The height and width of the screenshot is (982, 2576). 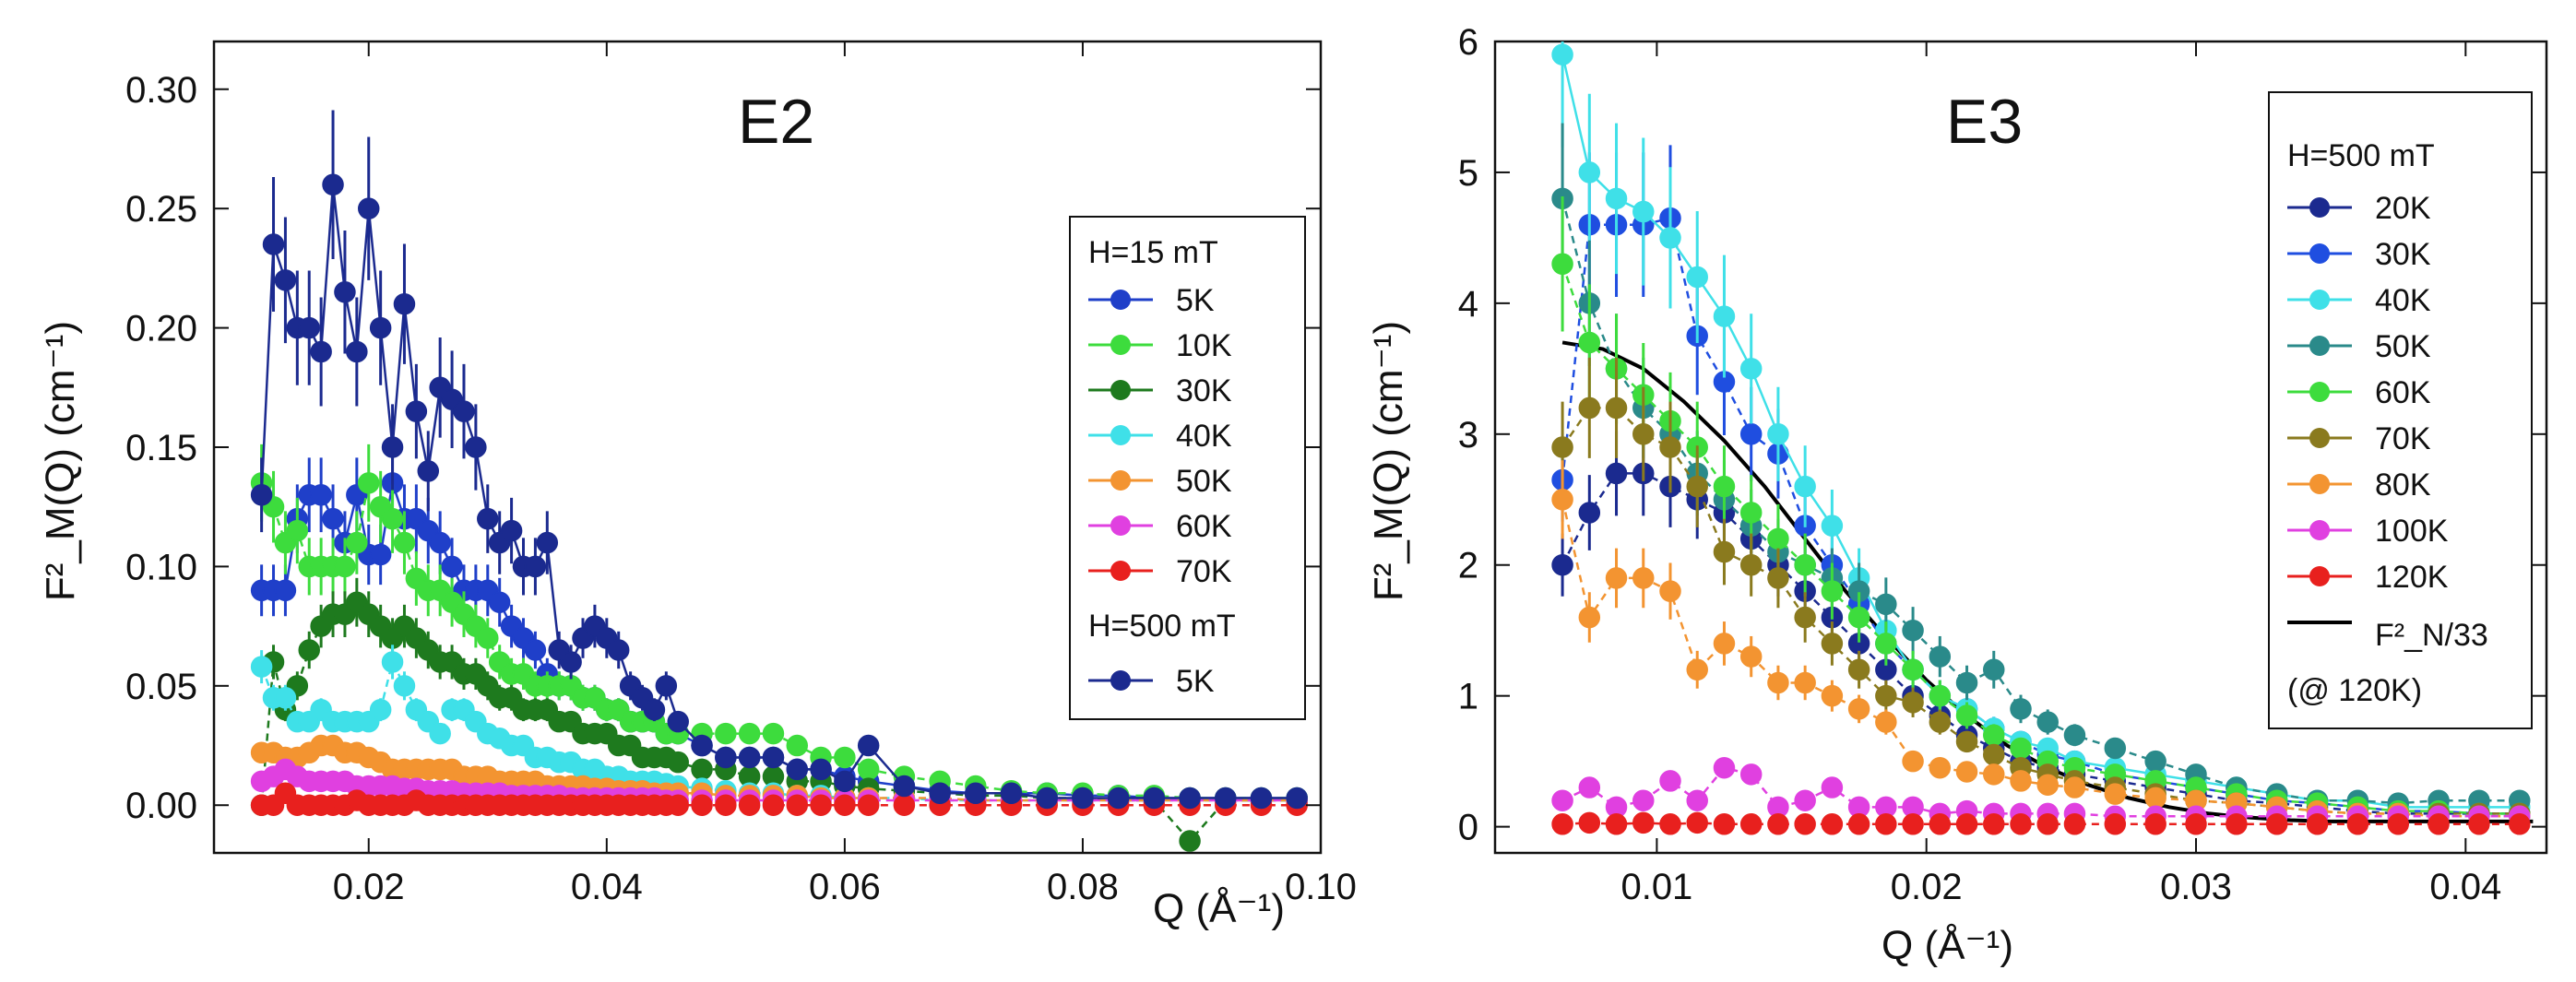 What do you see at coordinates (2403, 392) in the screenshot?
I see `legend-label: 60K` at bounding box center [2403, 392].